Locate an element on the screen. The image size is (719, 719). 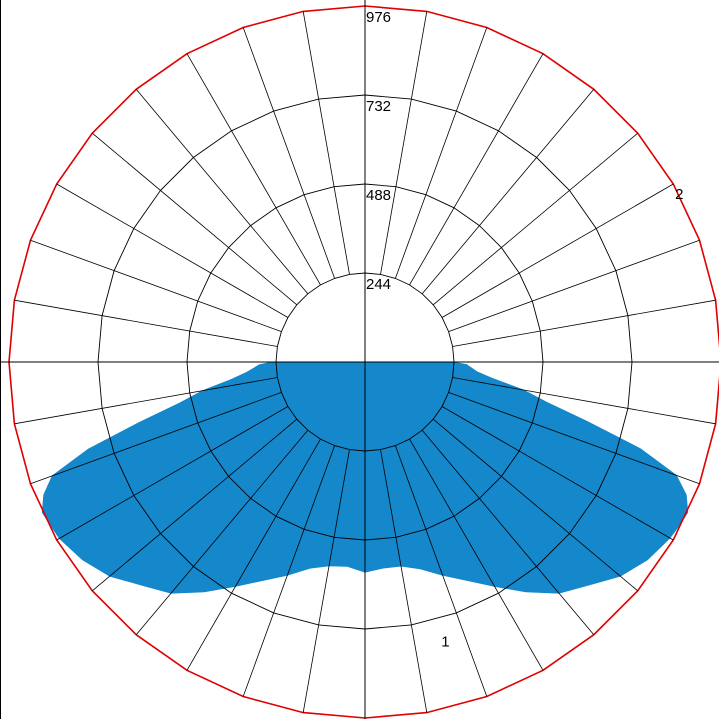
curve-marker-1: 1 is located at coordinates (445, 641).